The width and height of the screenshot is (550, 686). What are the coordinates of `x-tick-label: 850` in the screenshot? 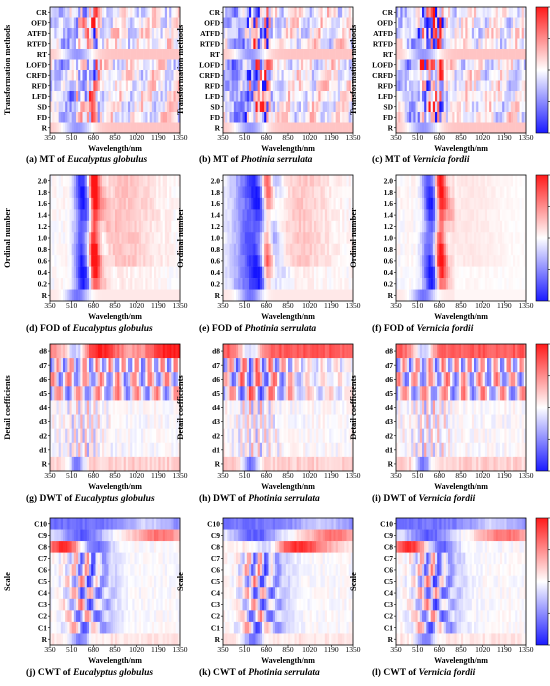 It's located at (288, 137).